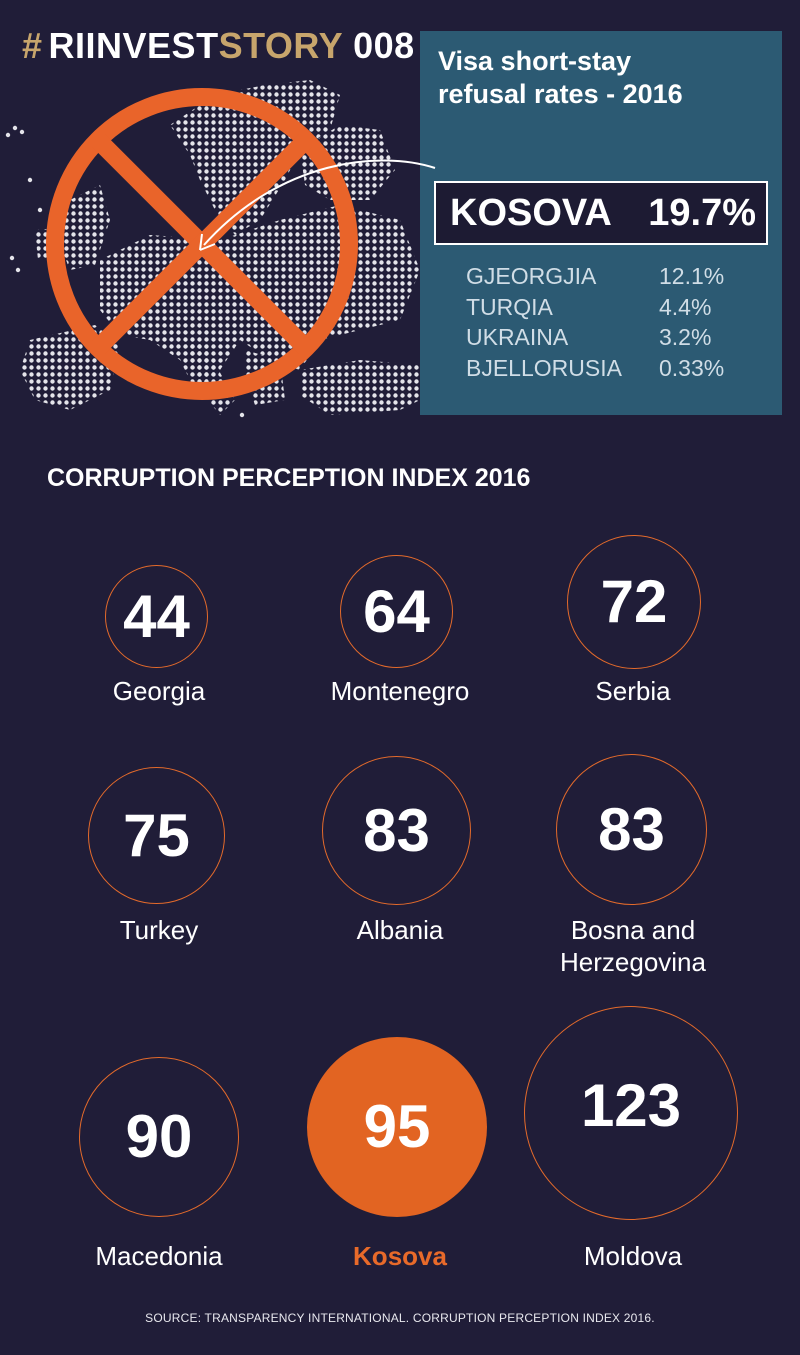 Image resolution: width=800 pixels, height=1355 pixels. I want to click on cpi-circle-turkey: 75, so click(156, 835).